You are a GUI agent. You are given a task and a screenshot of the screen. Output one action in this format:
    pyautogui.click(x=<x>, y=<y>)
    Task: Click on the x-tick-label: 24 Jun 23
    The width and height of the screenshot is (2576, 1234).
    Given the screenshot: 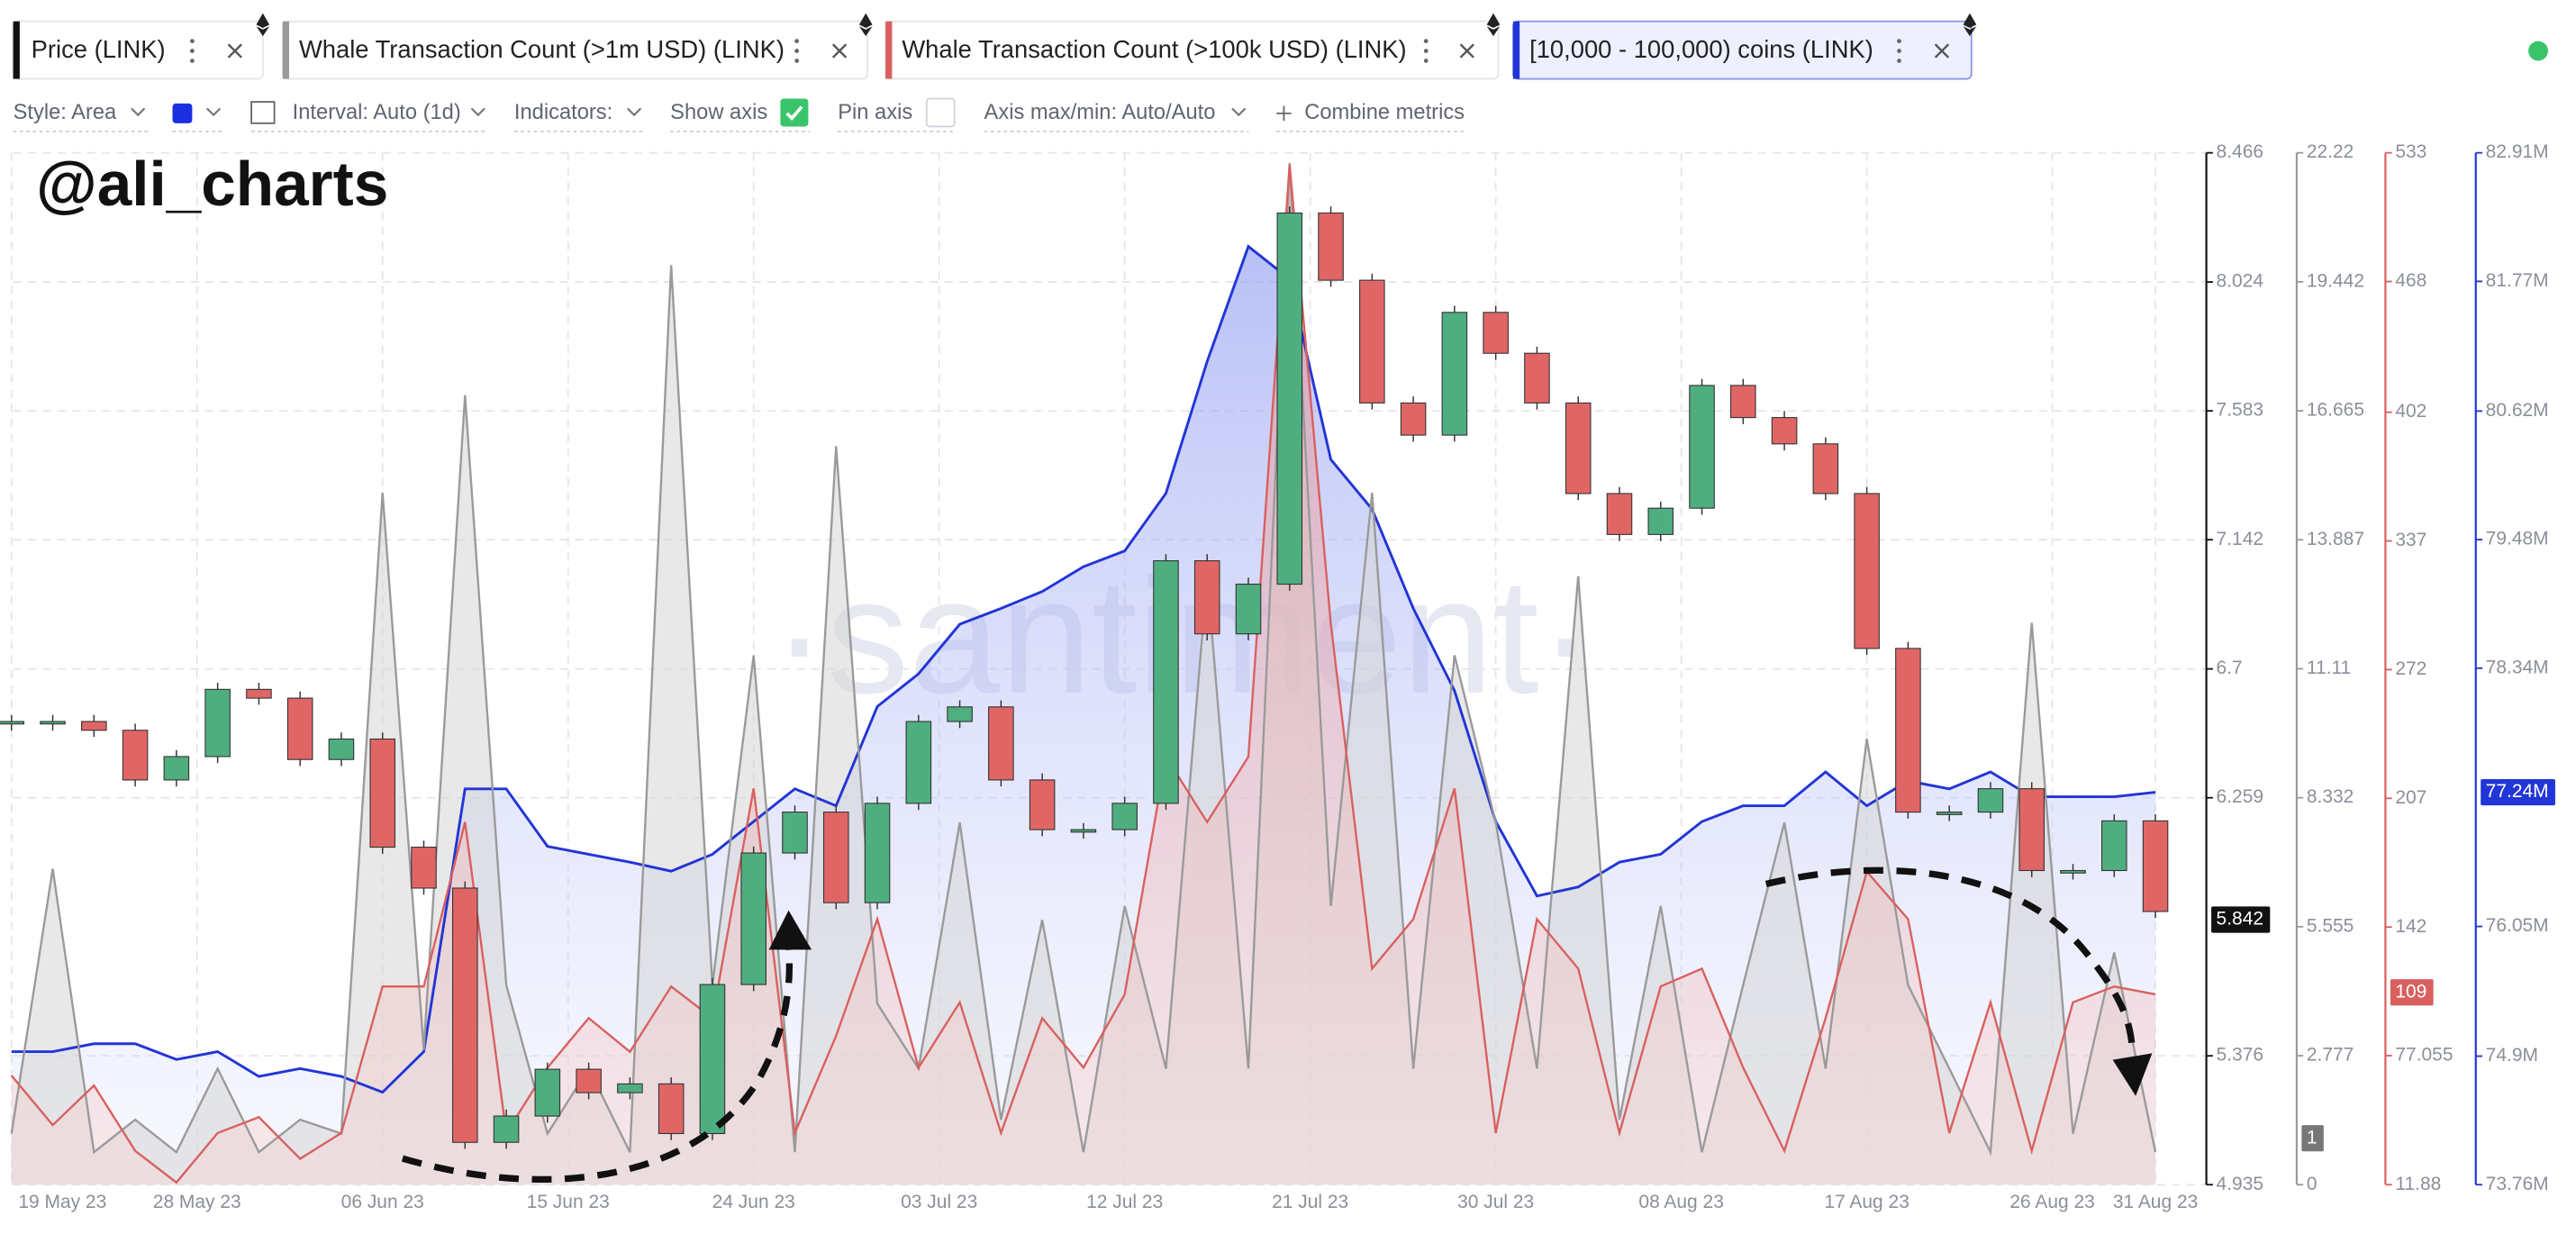 What is the action you would take?
    pyautogui.click(x=753, y=1202)
    